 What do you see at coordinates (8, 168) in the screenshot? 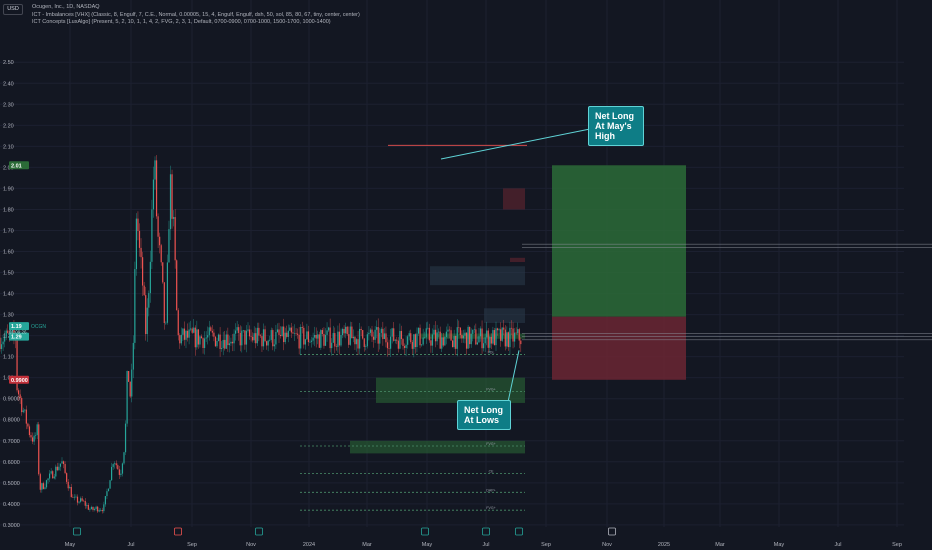
I see `y-tick-label: 2.00` at bounding box center [8, 168].